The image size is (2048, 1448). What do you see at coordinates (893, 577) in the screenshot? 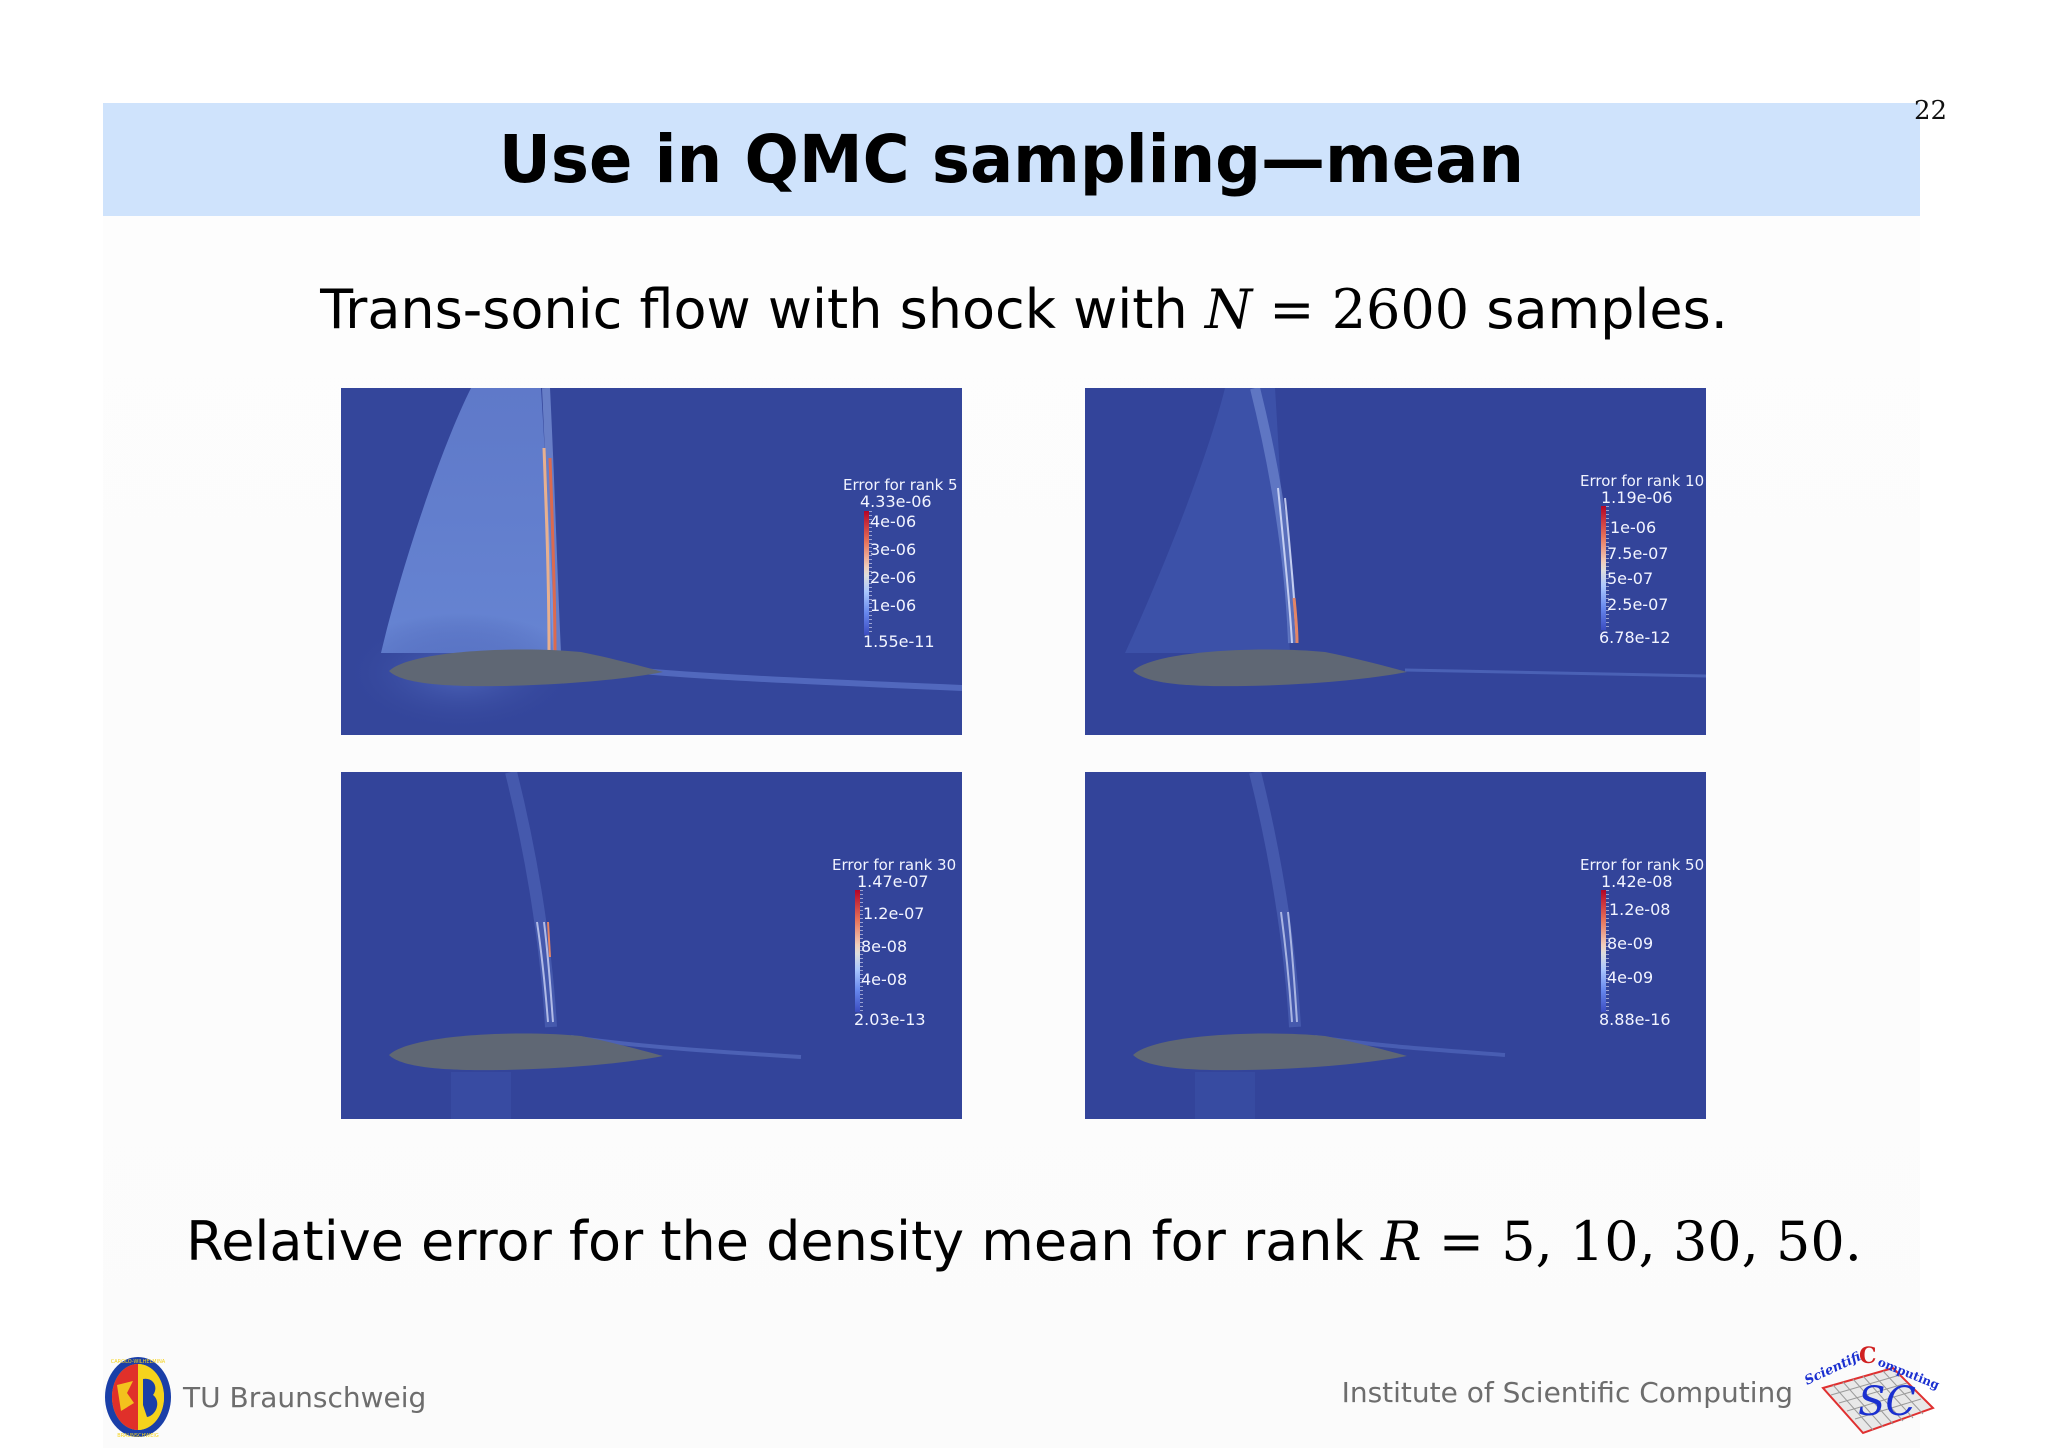
I see `legend-tick: 2e-06` at bounding box center [893, 577].